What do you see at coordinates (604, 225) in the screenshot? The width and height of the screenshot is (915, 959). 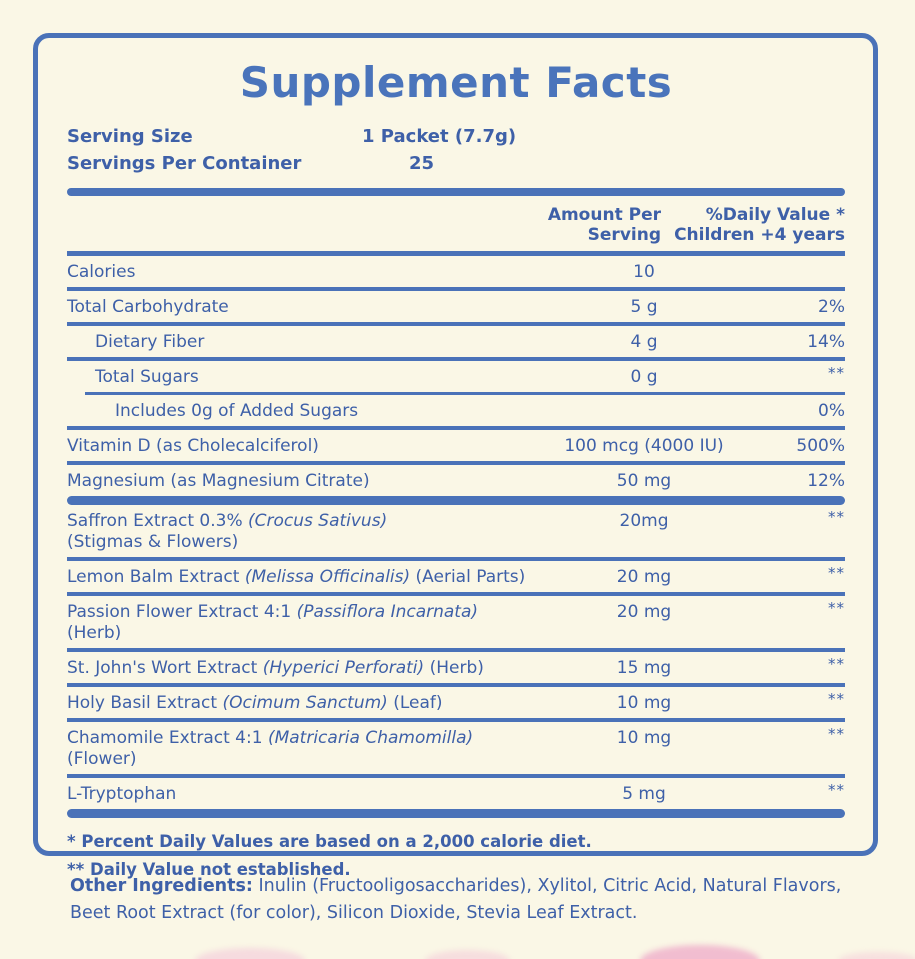 I see `amount-per-serving-header: Amount Per Serving` at bounding box center [604, 225].